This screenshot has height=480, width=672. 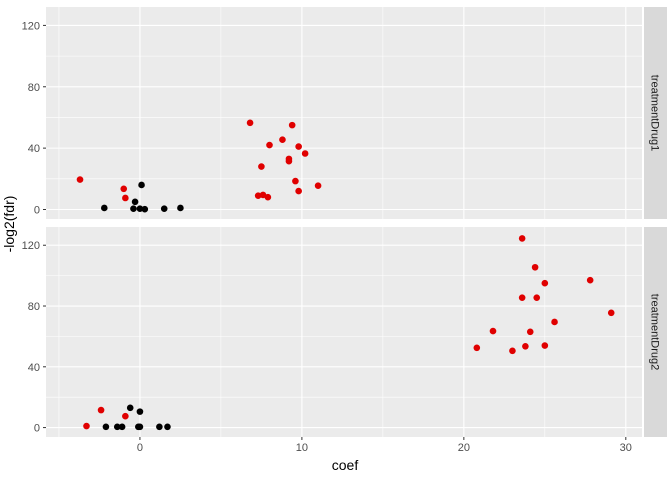 What do you see at coordinates (626, 448) in the screenshot?
I see `x-tick-label: 30` at bounding box center [626, 448].